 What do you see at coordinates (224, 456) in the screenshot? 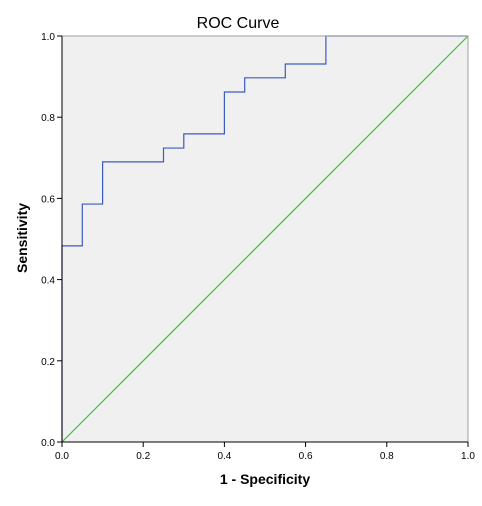
I see `x-tick-label: 0.4` at bounding box center [224, 456].